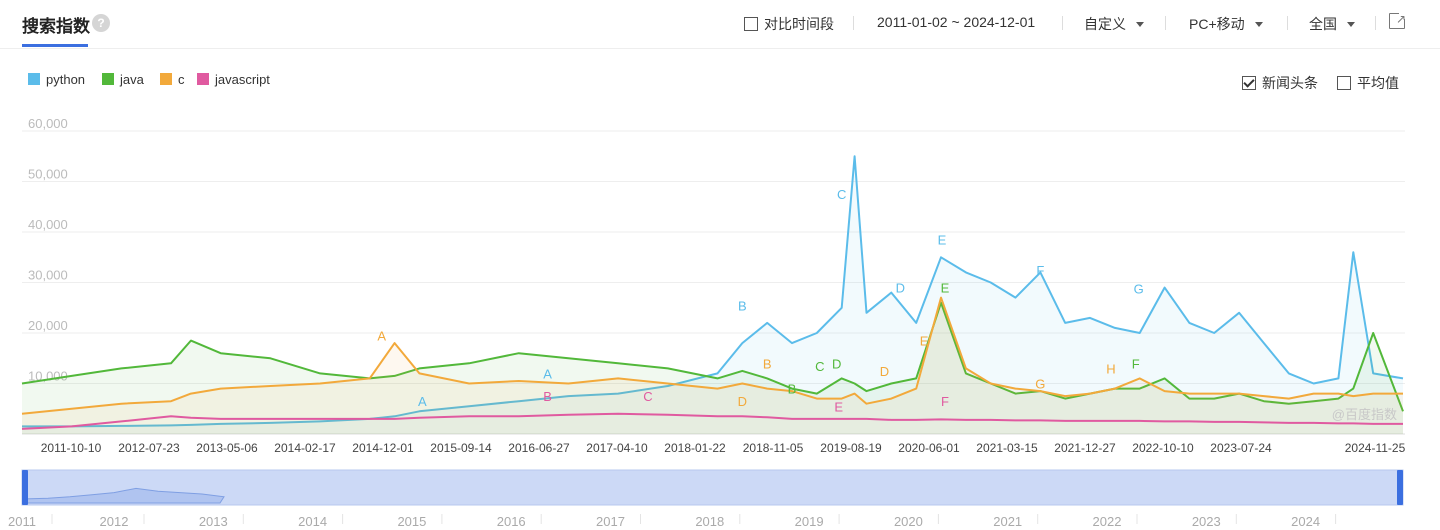 This screenshot has height=530, width=1440. I want to click on navigator-year-label: 2022, so click(1107, 521).